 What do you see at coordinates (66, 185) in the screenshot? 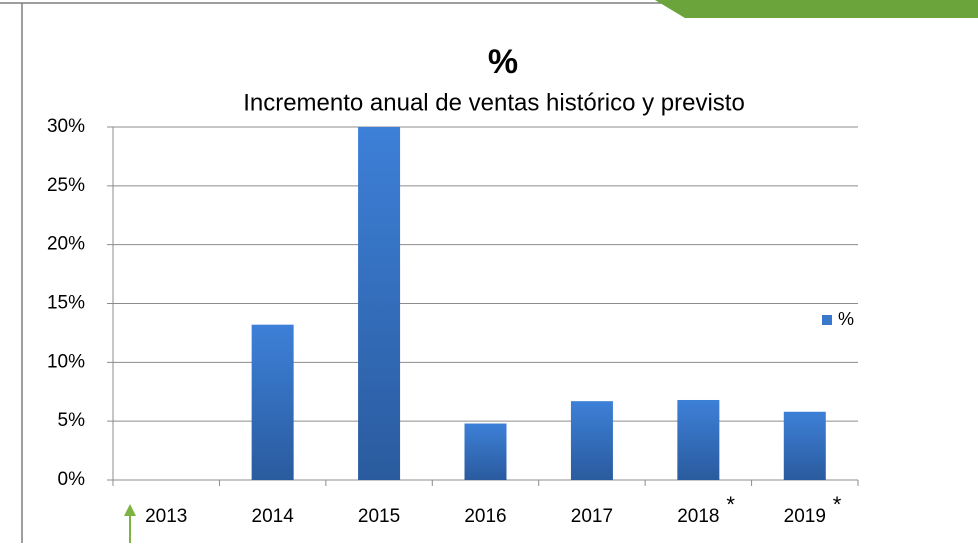
I see `y-tick-label: 25%` at bounding box center [66, 185].